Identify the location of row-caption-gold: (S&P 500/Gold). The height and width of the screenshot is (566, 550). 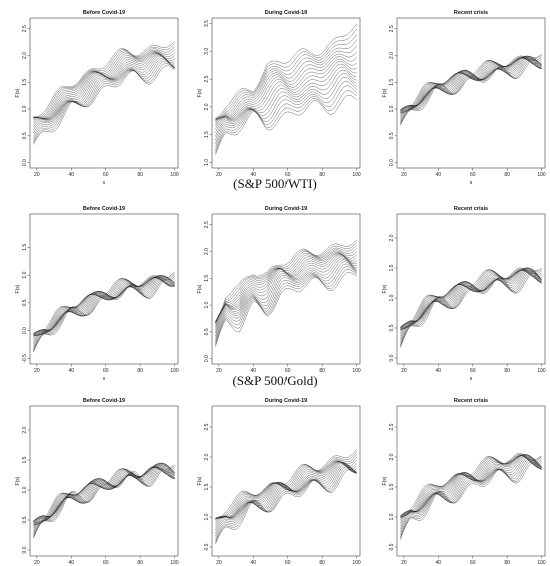
(275, 380).